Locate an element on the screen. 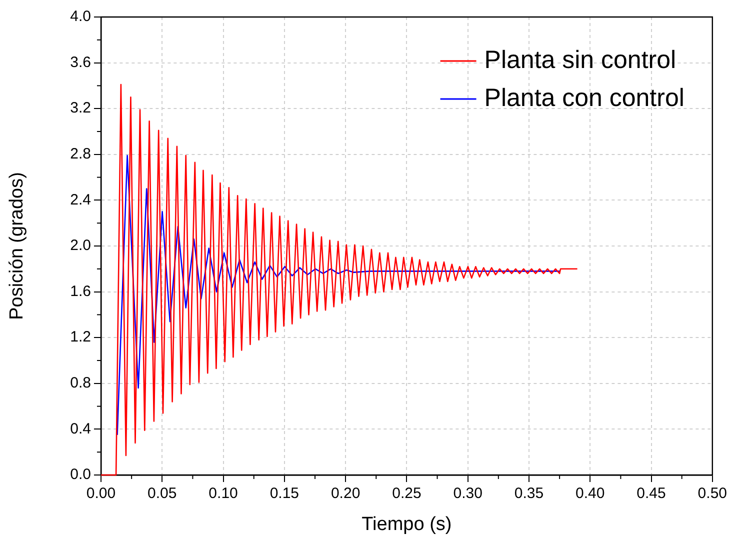 Image resolution: width=730 pixels, height=544 pixels. y-tick-label: 1.6 is located at coordinates (80, 291).